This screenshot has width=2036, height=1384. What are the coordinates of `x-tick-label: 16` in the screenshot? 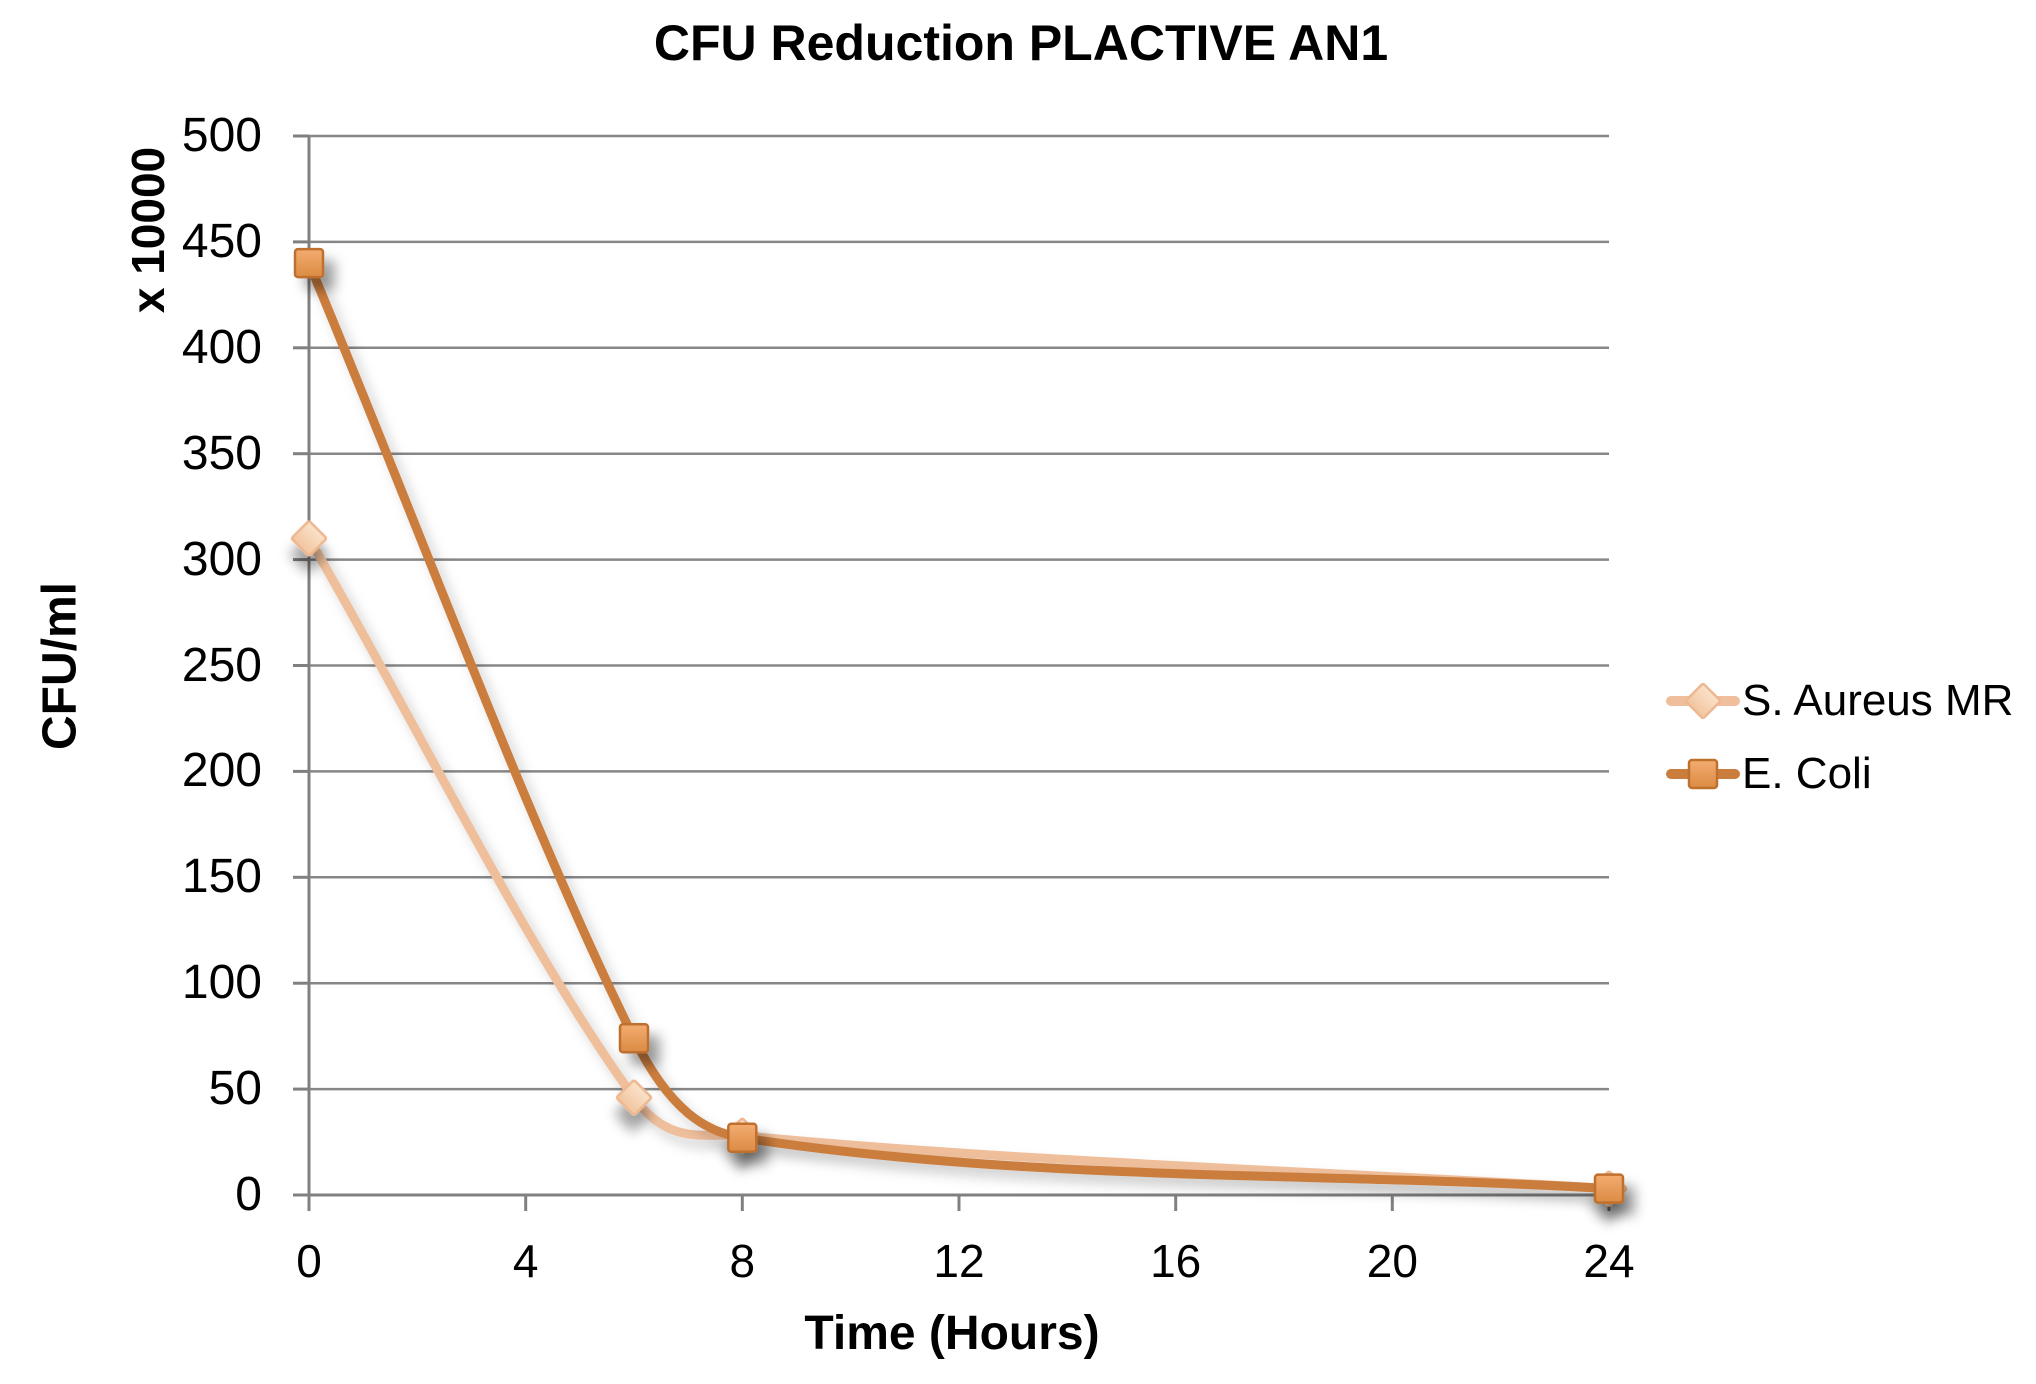 It's located at (1176, 1261).